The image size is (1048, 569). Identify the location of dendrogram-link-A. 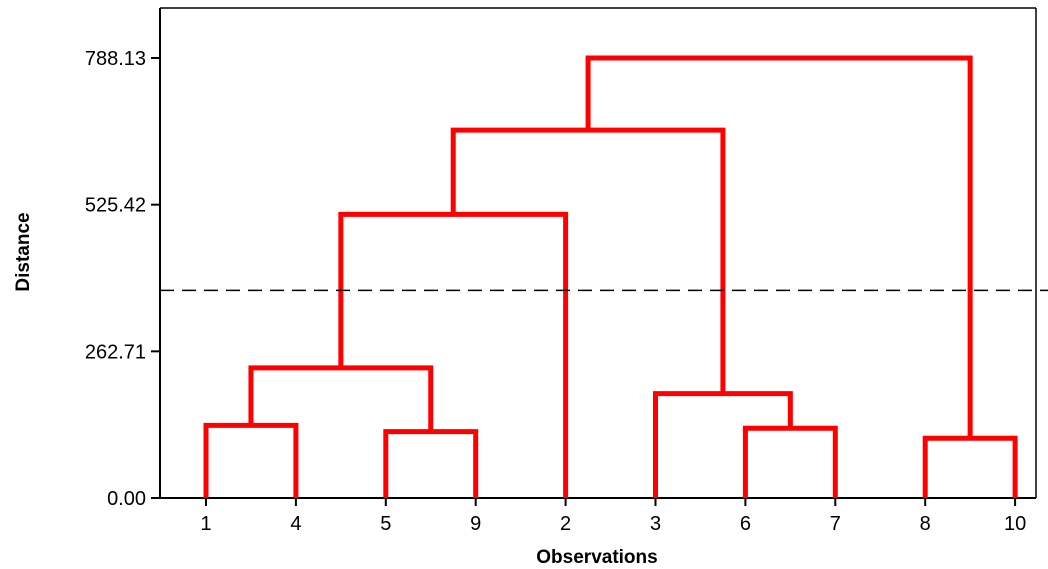
(251, 460).